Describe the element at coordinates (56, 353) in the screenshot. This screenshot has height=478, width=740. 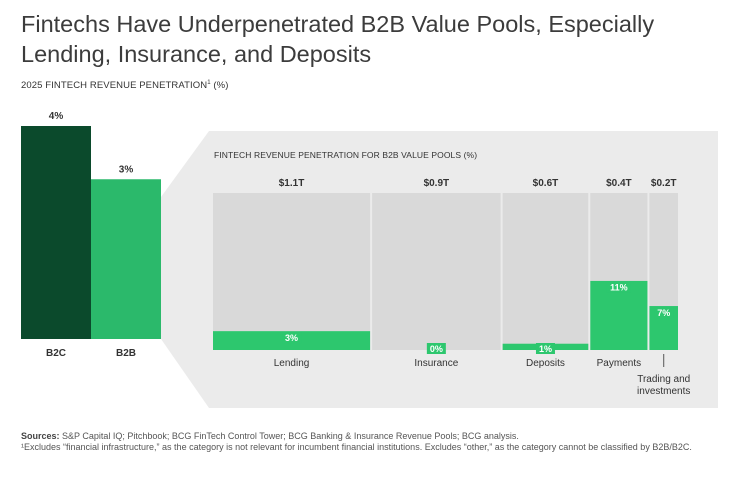
I see `category-label: B2C` at that location.